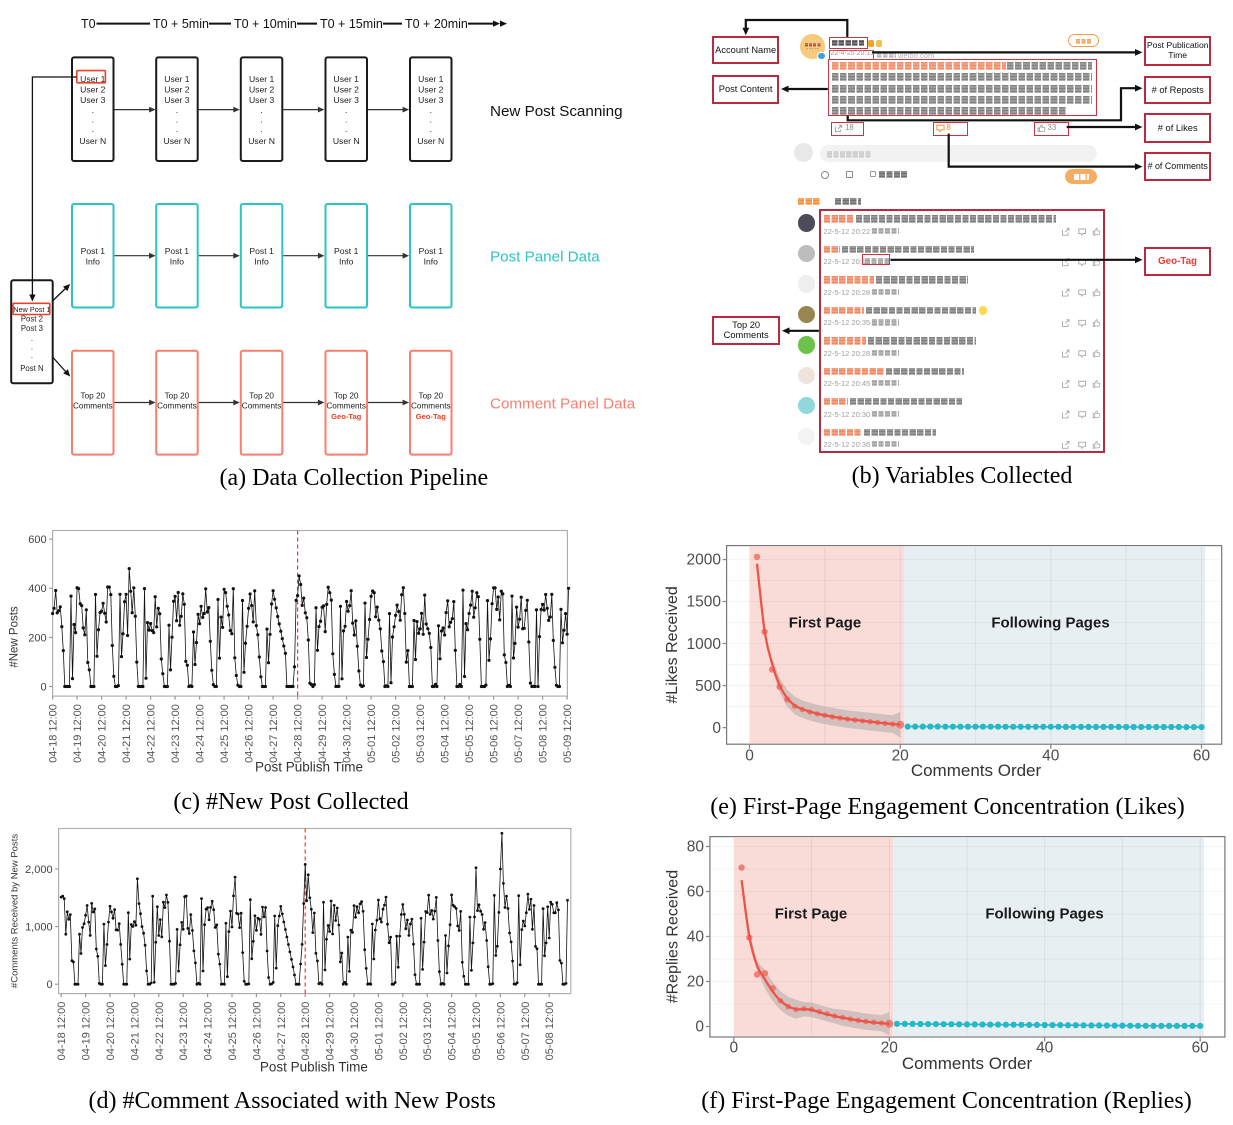  Describe the element at coordinates (209, 1031) in the screenshot. I see `svg-text: 04-24 12:00` at that location.